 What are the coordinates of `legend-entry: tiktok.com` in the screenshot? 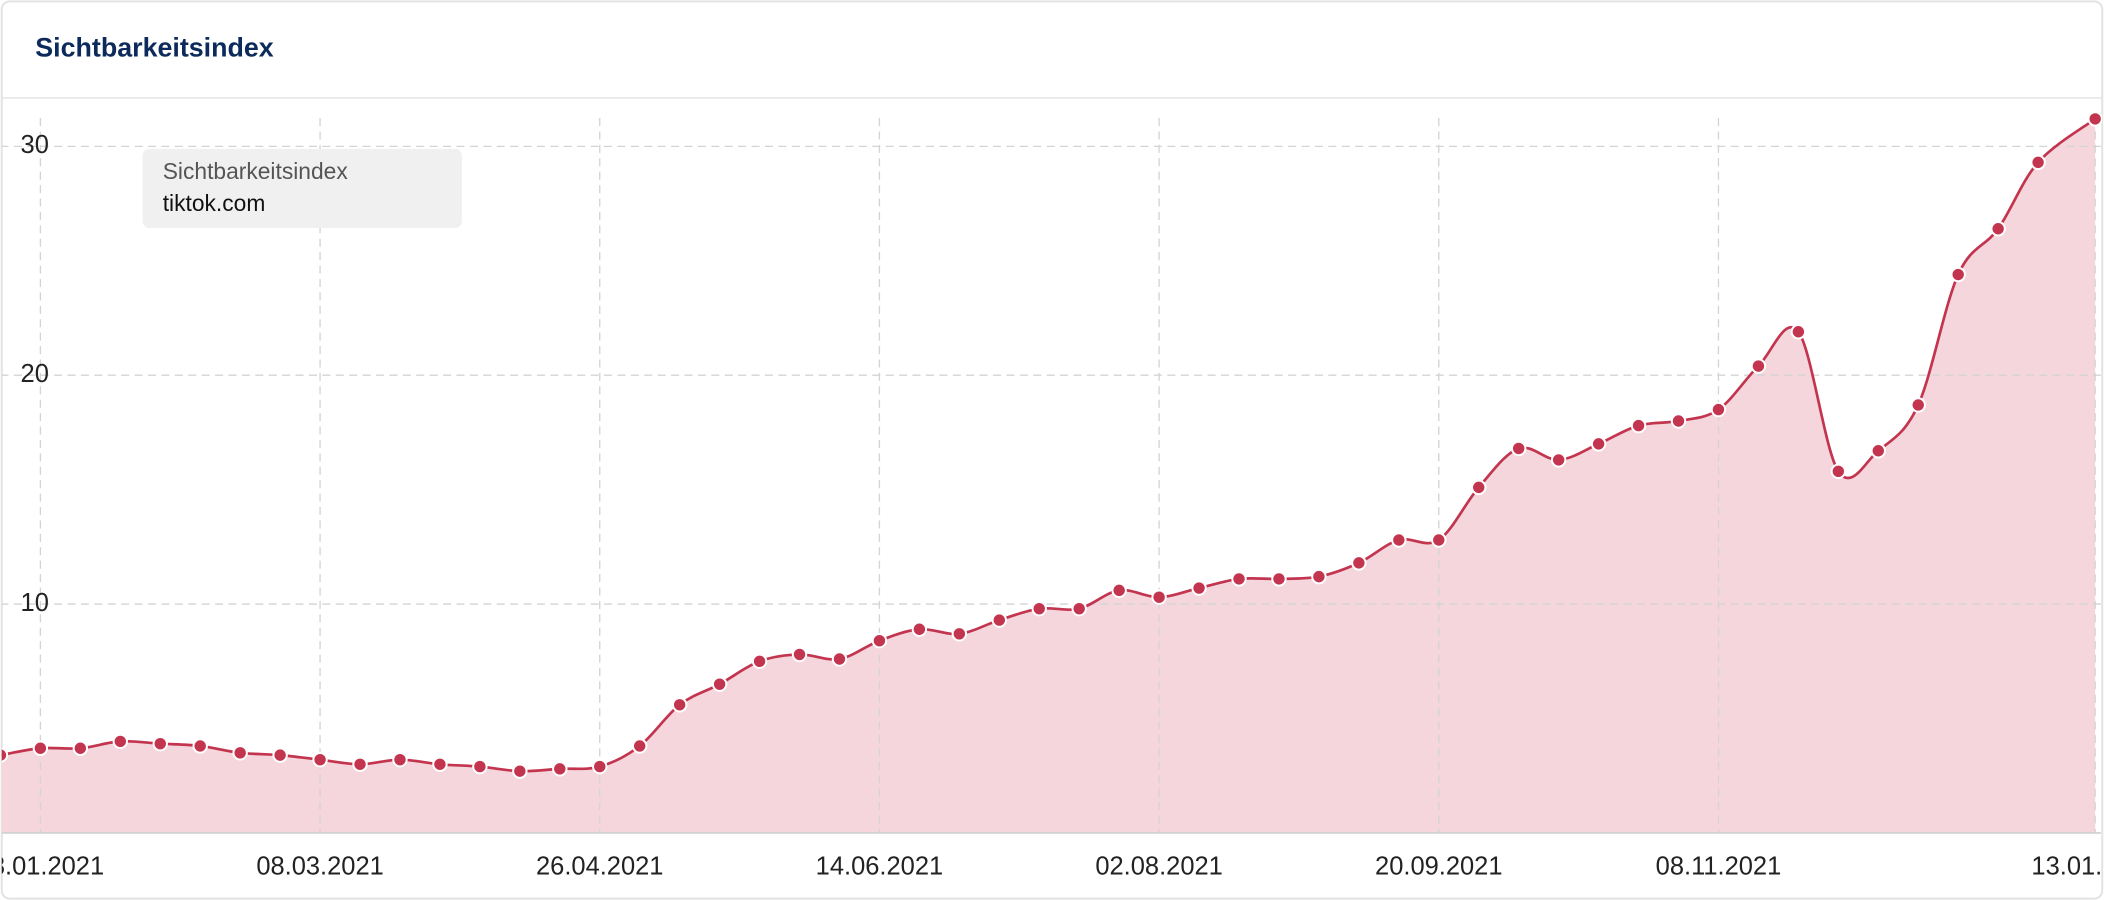 It's located at (214, 203).